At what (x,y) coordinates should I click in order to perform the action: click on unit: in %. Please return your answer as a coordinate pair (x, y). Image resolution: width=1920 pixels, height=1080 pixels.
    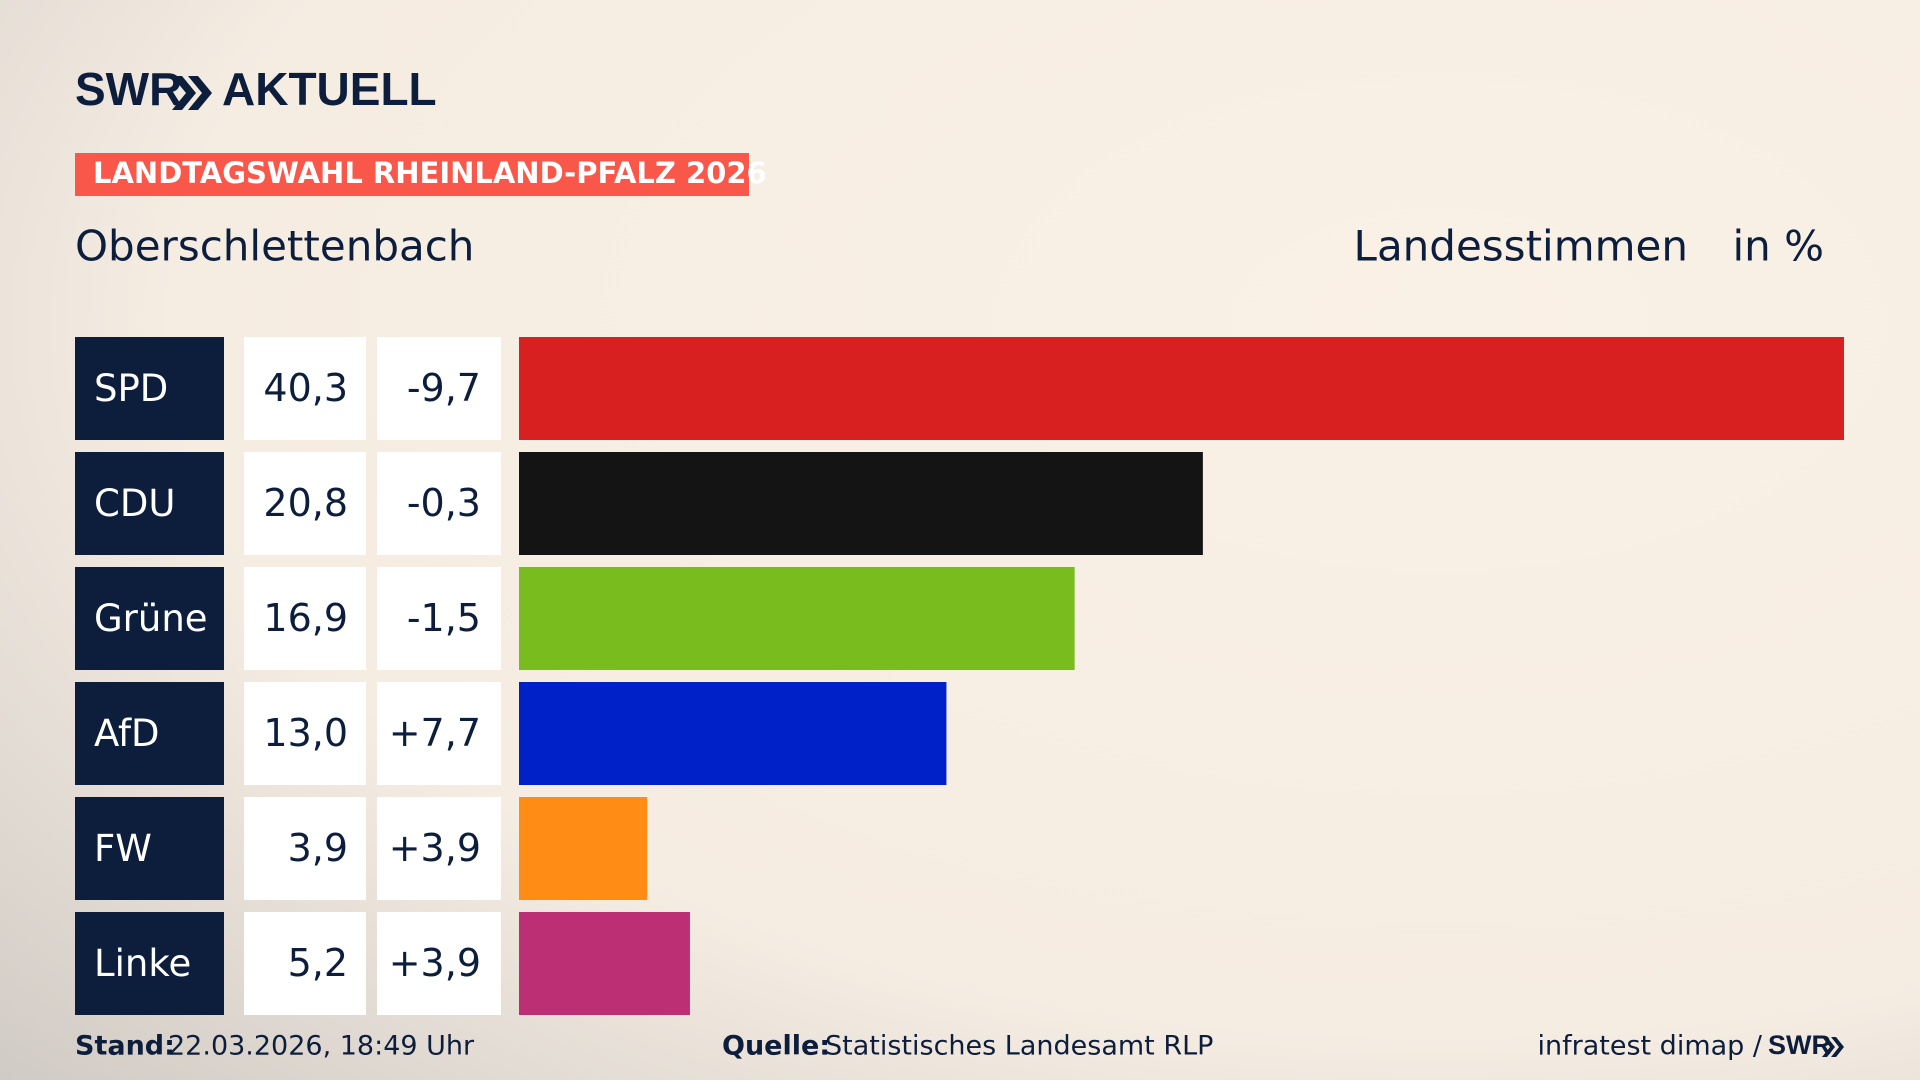
    Looking at the image, I should click on (1778, 246).